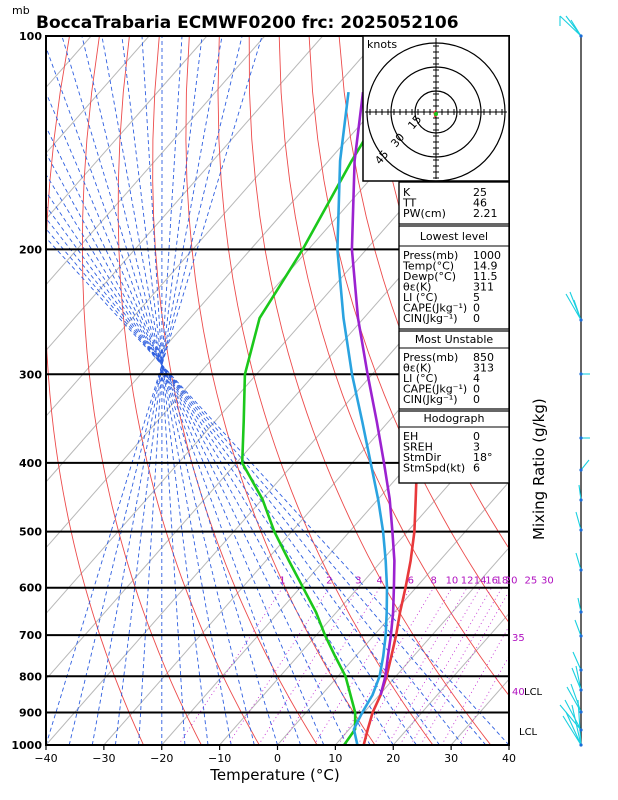 The height and width of the screenshot is (800, 618). What do you see at coordinates (30, 713) in the screenshot?
I see `pressure-tick-label: 900` at bounding box center [30, 713].